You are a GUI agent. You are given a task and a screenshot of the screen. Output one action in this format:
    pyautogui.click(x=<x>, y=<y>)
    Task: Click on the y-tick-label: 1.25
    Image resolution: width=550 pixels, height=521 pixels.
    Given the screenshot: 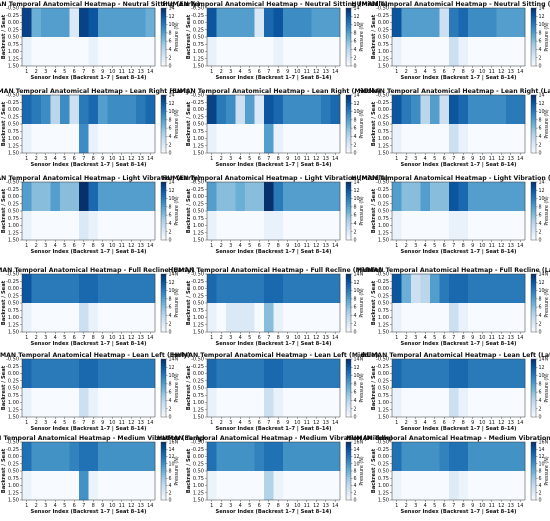 What is the action you would take?
    pyautogui.click(x=383, y=410)
    